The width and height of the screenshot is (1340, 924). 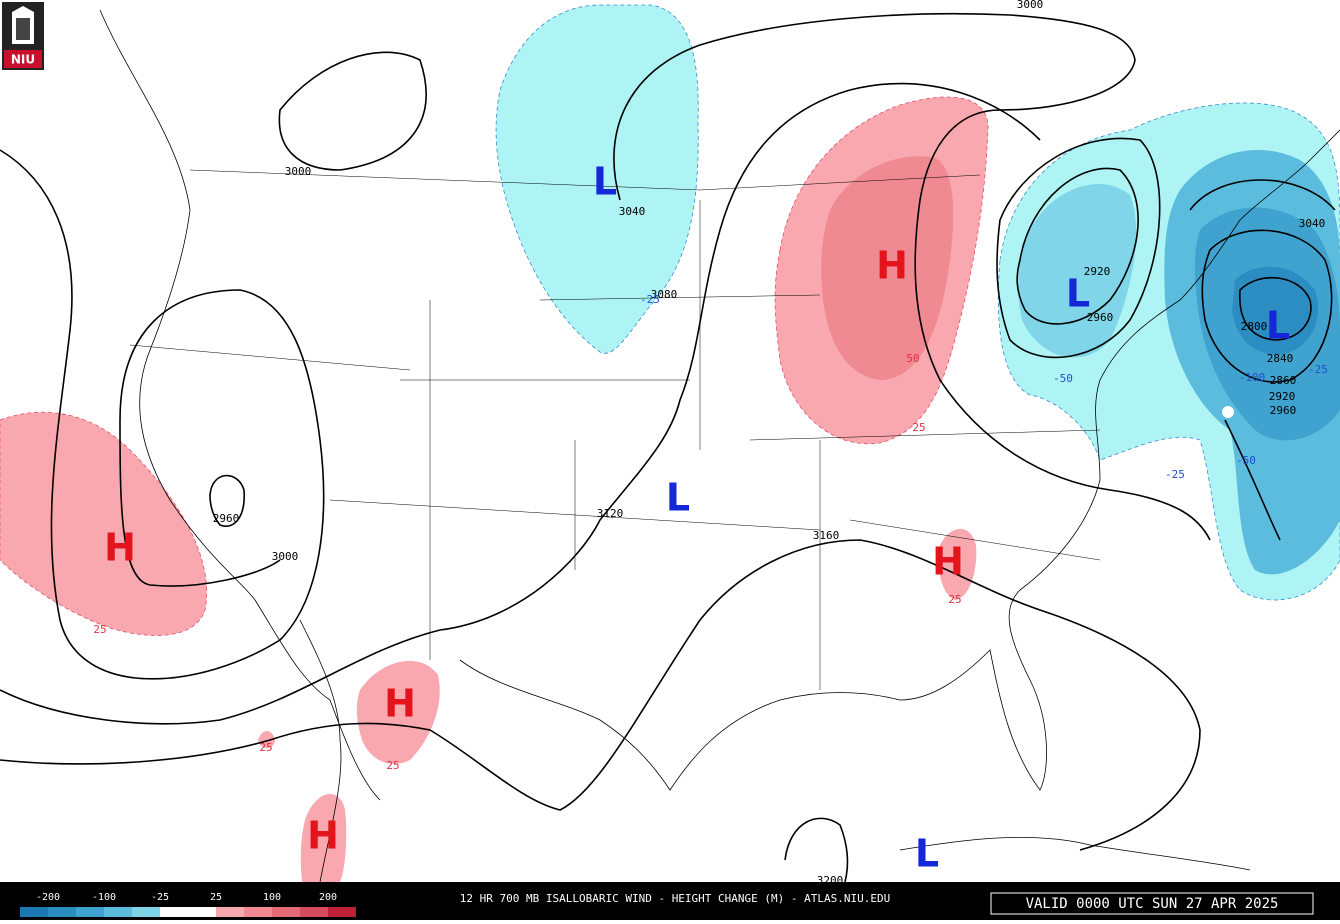 What do you see at coordinates (272, 897) in the screenshot?
I see `colorbar-label: 100` at bounding box center [272, 897].